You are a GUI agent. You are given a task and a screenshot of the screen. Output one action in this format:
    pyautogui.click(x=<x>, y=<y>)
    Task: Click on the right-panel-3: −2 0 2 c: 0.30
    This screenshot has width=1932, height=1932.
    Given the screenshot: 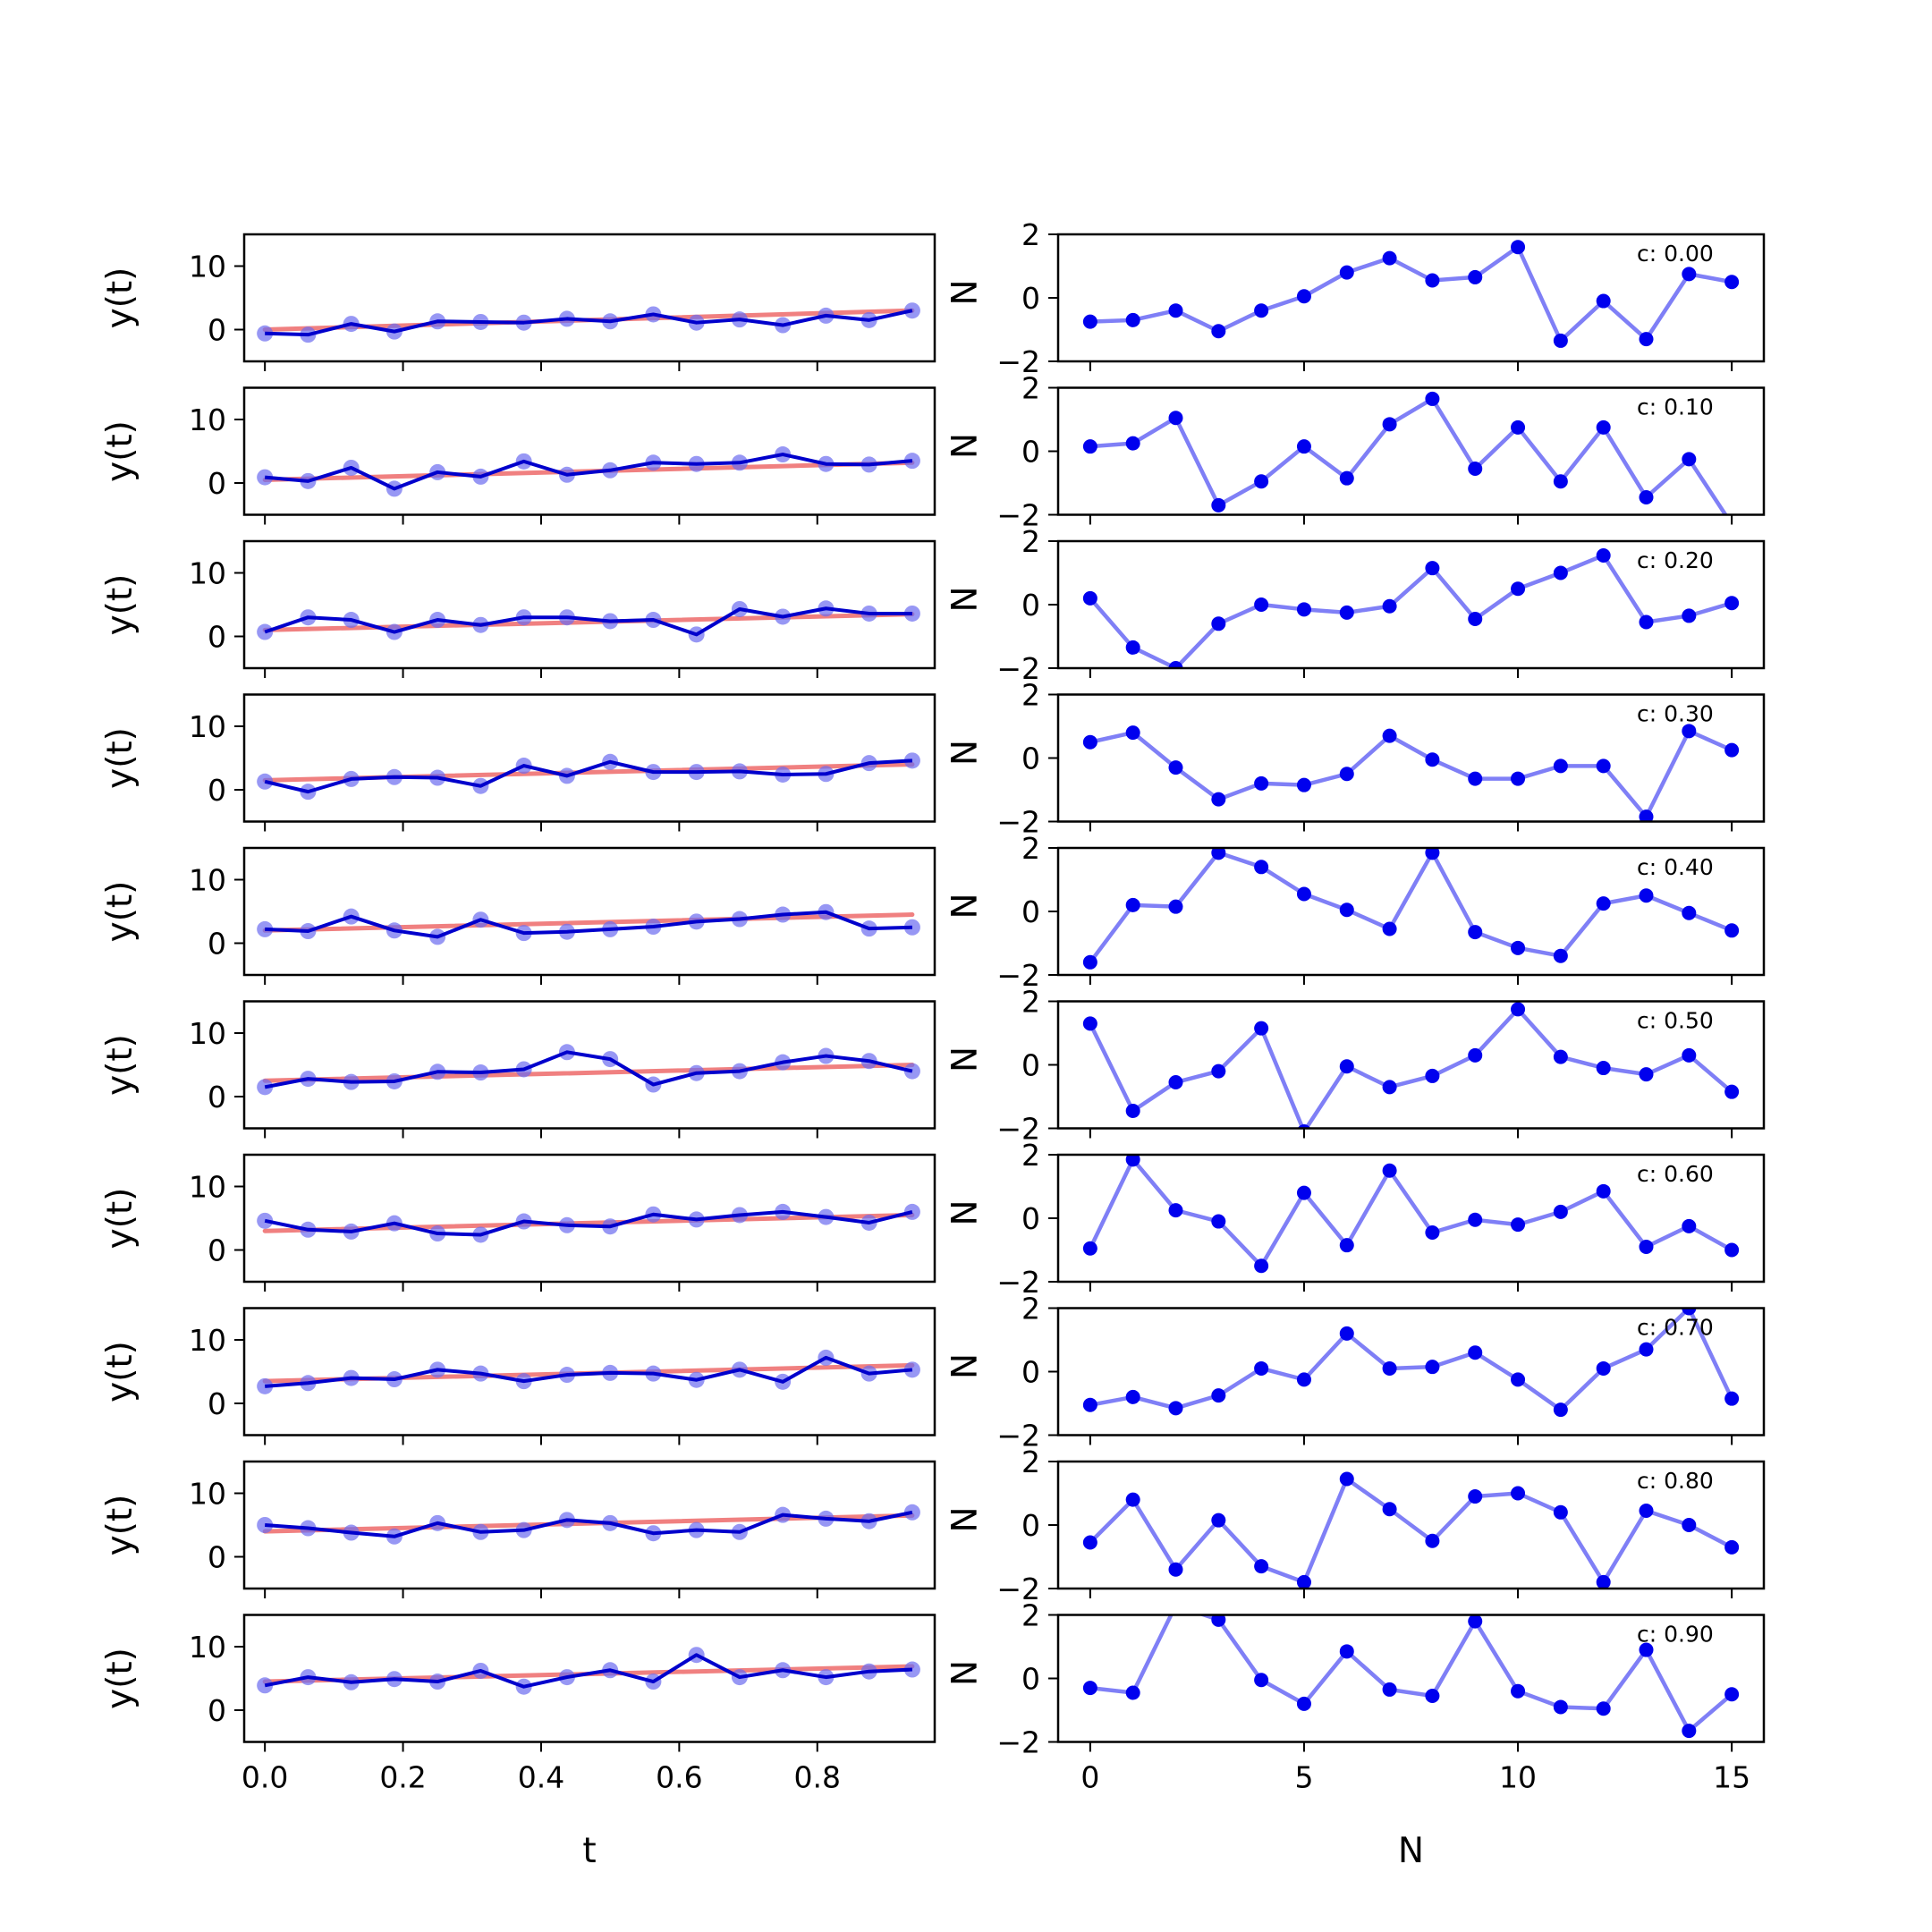 What is the action you would take?
    pyautogui.click(x=1381, y=759)
    